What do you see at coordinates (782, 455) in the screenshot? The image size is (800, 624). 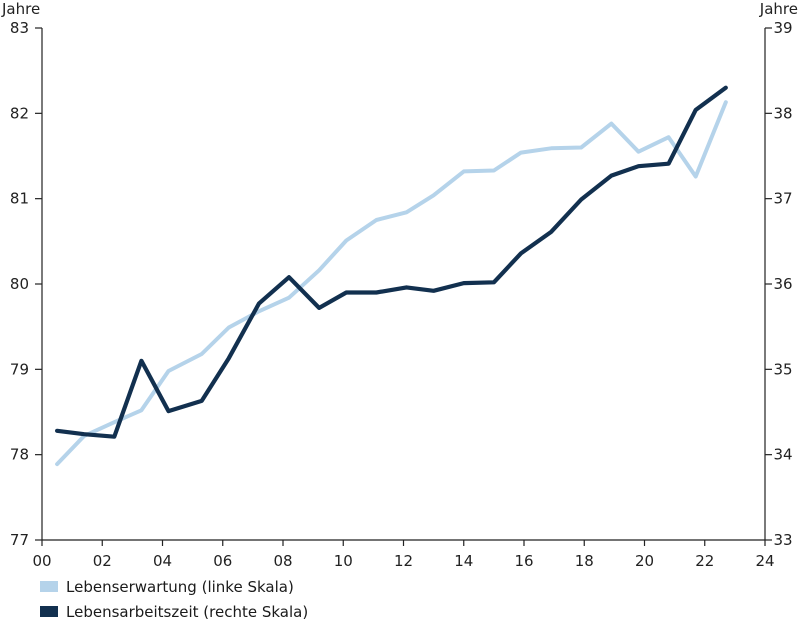 I see `y-right-tick-label: 34` at bounding box center [782, 455].